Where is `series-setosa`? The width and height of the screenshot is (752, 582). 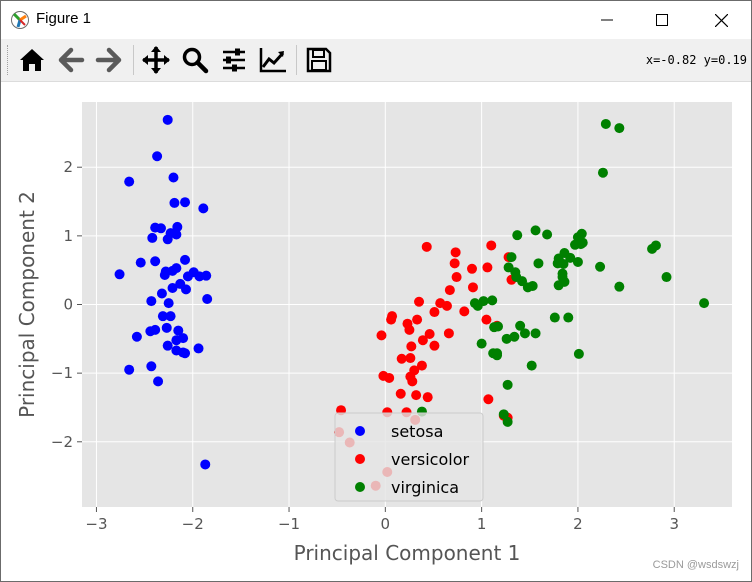
series-setosa is located at coordinates (163, 292).